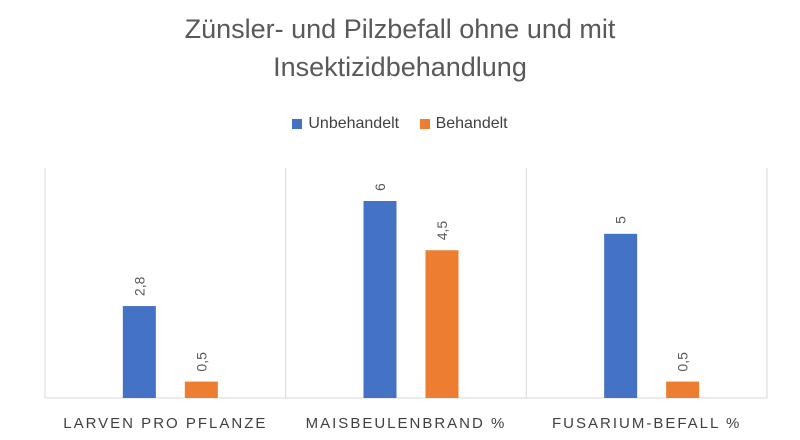 Image resolution: width=800 pixels, height=440 pixels. What do you see at coordinates (646, 423) in the screenshot?
I see `x-tick-label: FUSARIUM-BEFALL %` at bounding box center [646, 423].